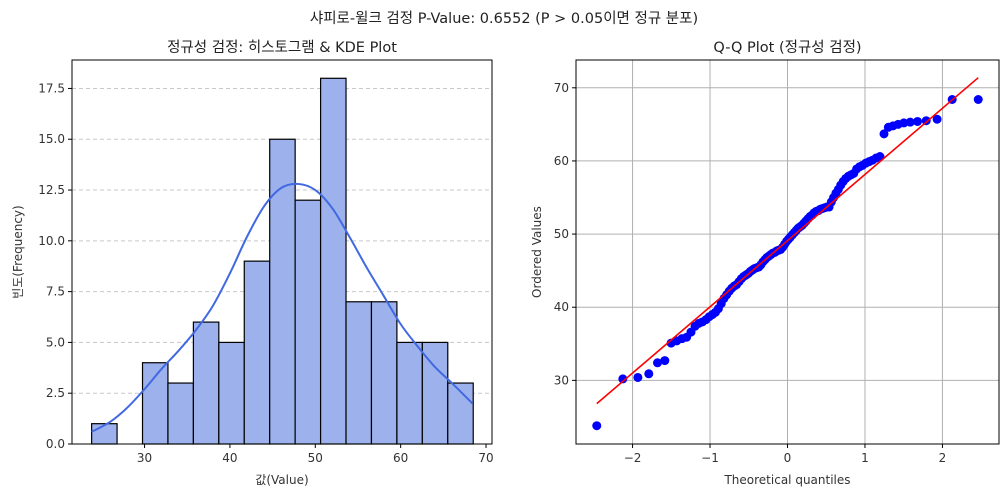  What do you see at coordinates (788, 458) in the screenshot?
I see `x-tick-label: 0` at bounding box center [788, 458].